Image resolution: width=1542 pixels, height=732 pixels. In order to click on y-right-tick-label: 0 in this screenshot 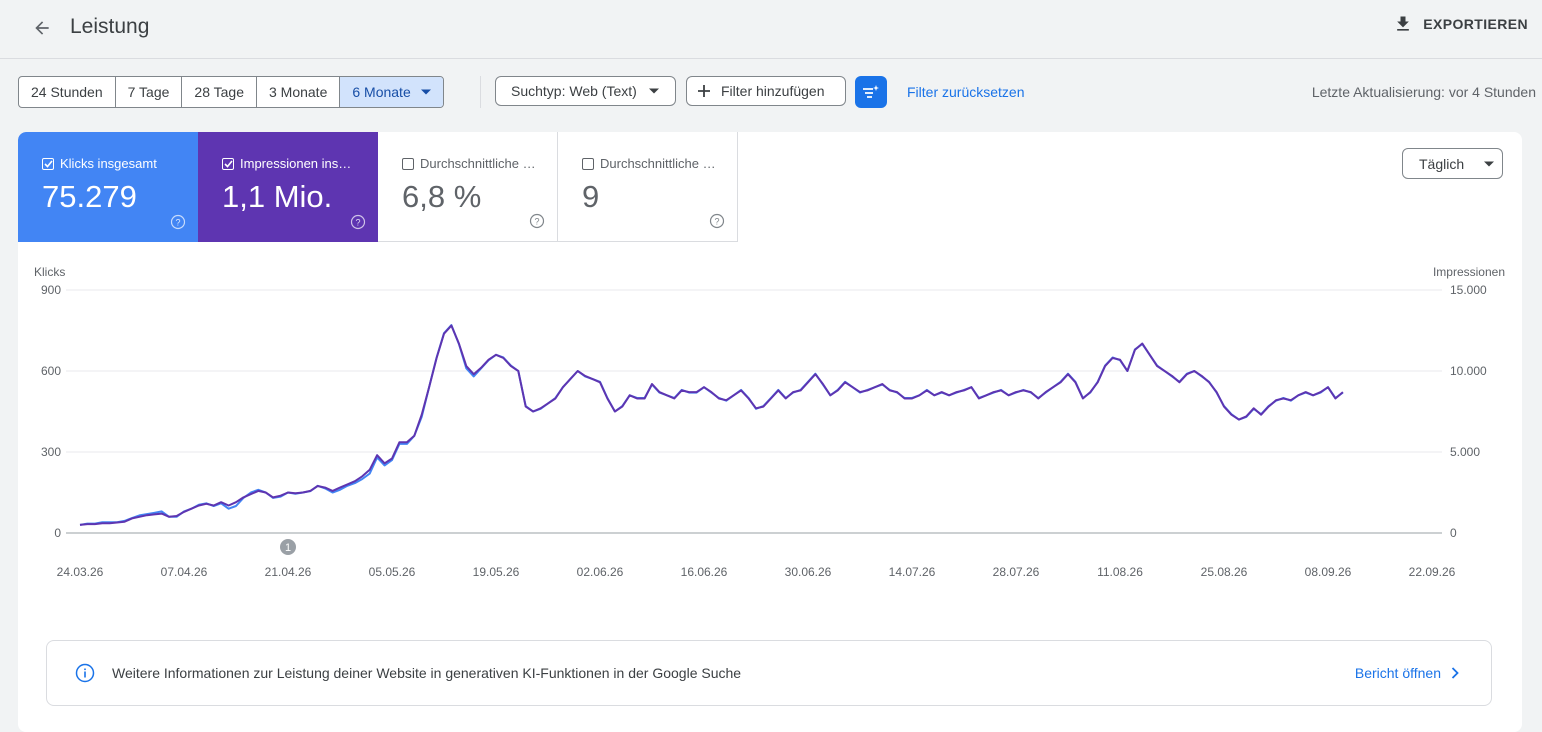, I will do `click(1453, 533)`.